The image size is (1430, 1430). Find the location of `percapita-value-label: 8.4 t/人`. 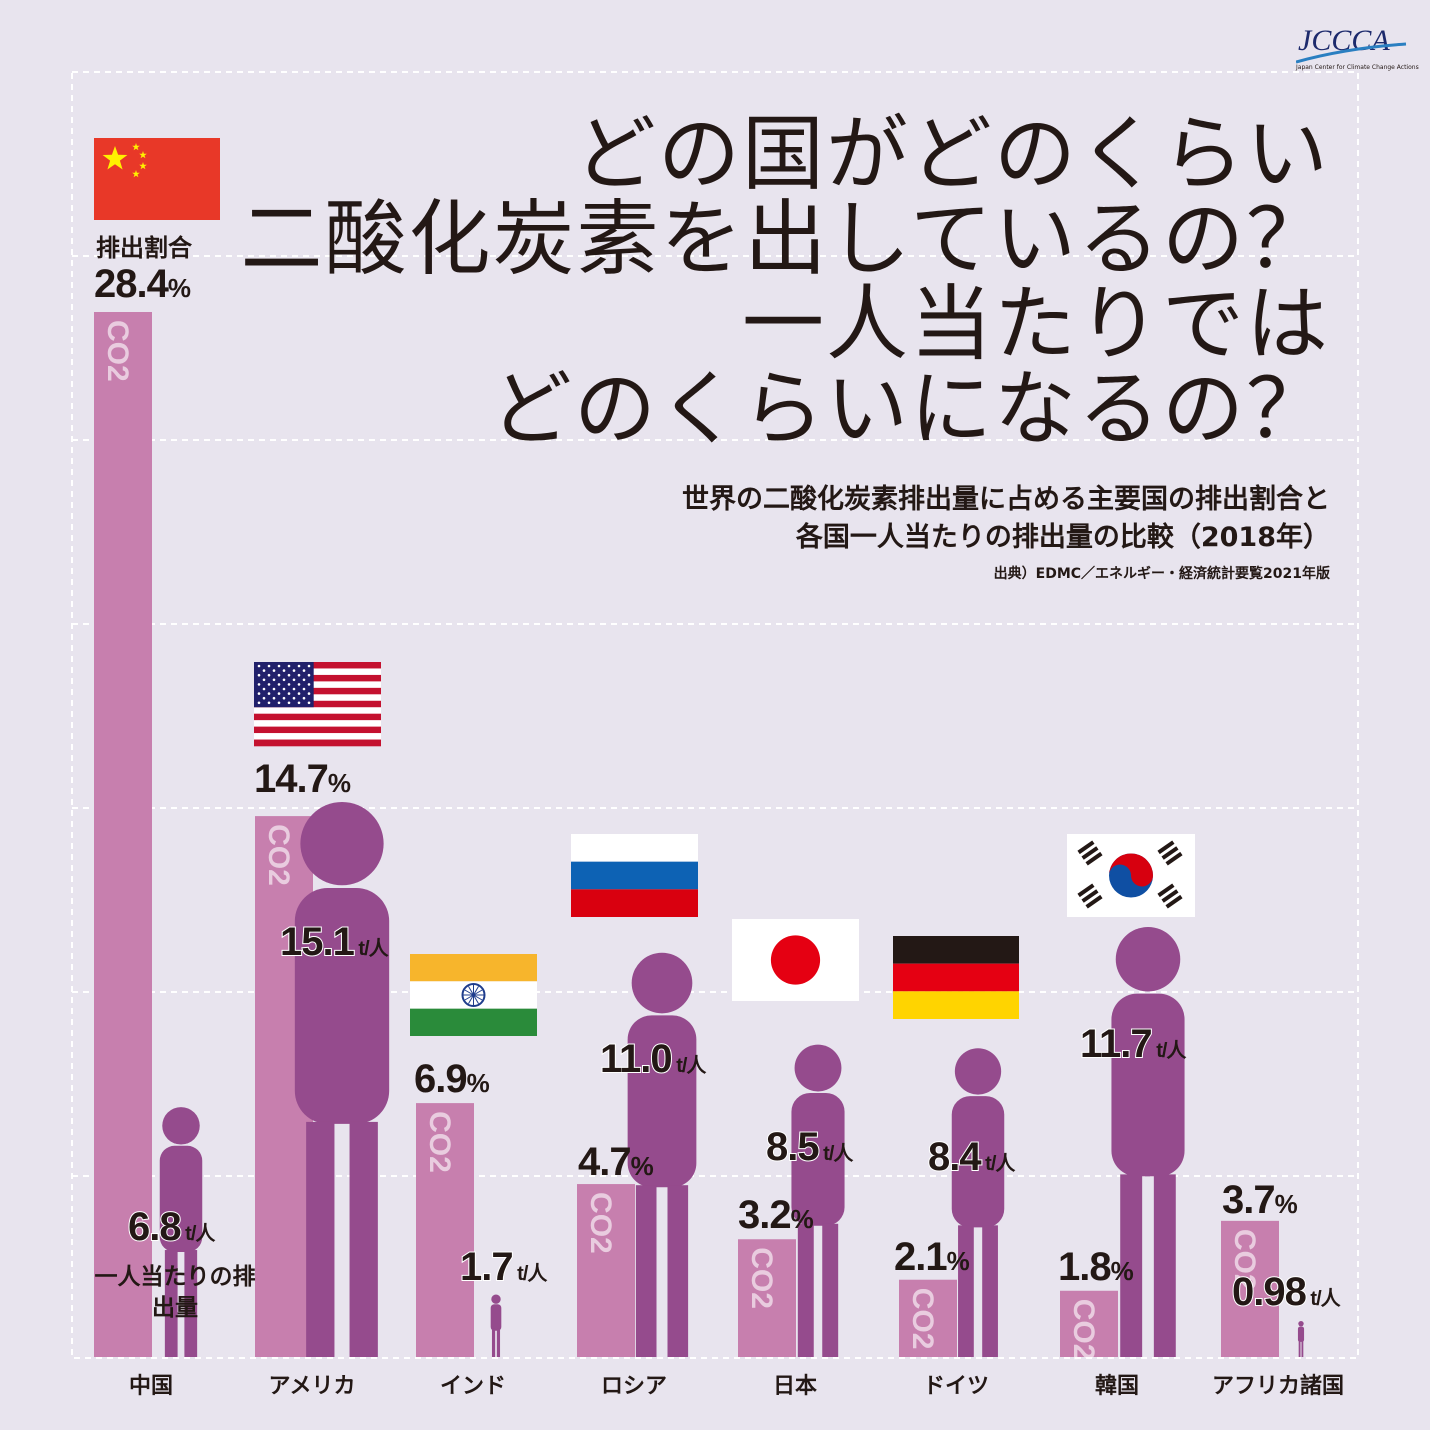

percapita-value-label: 8.4 t/人 is located at coordinates (971, 1157).